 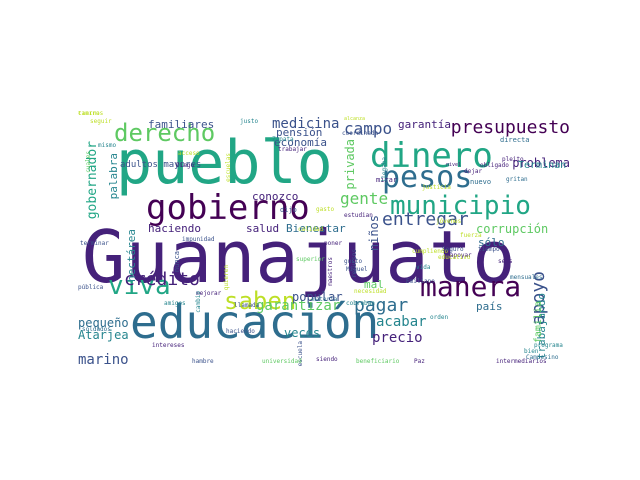 What do you see at coordinates (161, 165) in the screenshot?
I see `word-adultos-mayores: adultos mayores` at bounding box center [161, 165].